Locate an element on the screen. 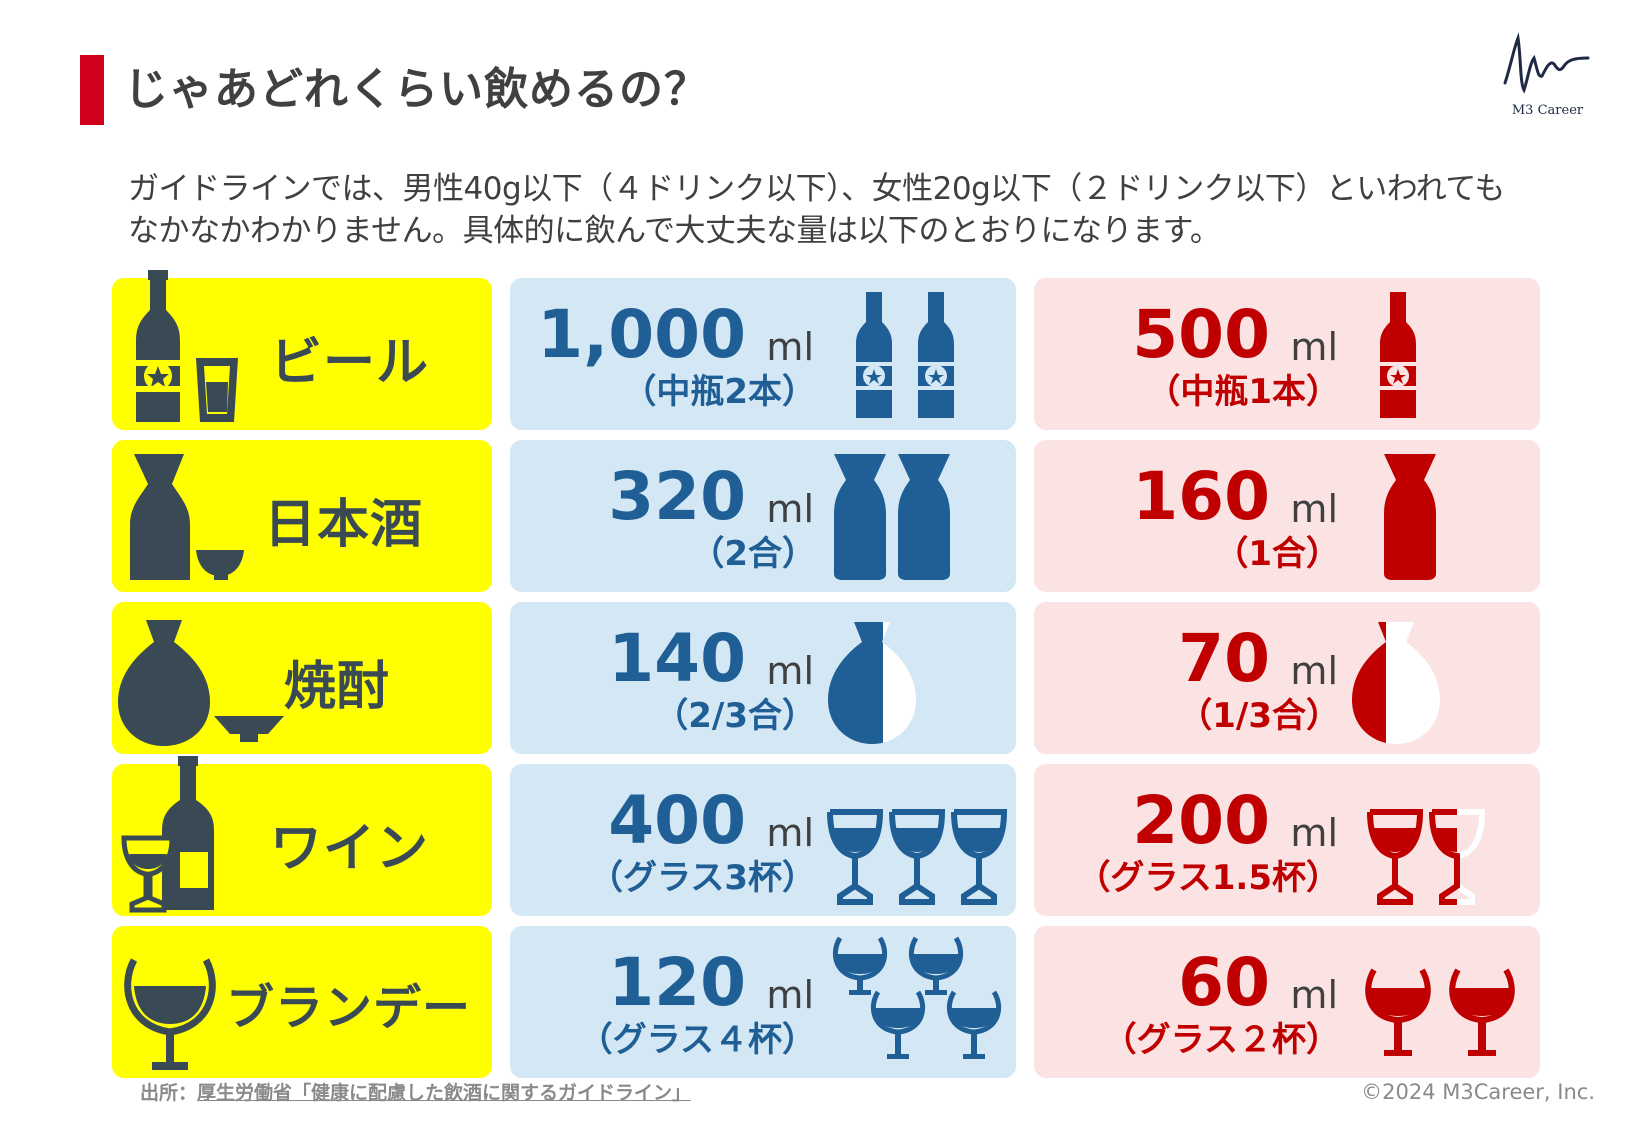 Image resolution: width=1625 pixels, height=1125 pixels. drink-card: 日本酒 is located at coordinates (302, 516).